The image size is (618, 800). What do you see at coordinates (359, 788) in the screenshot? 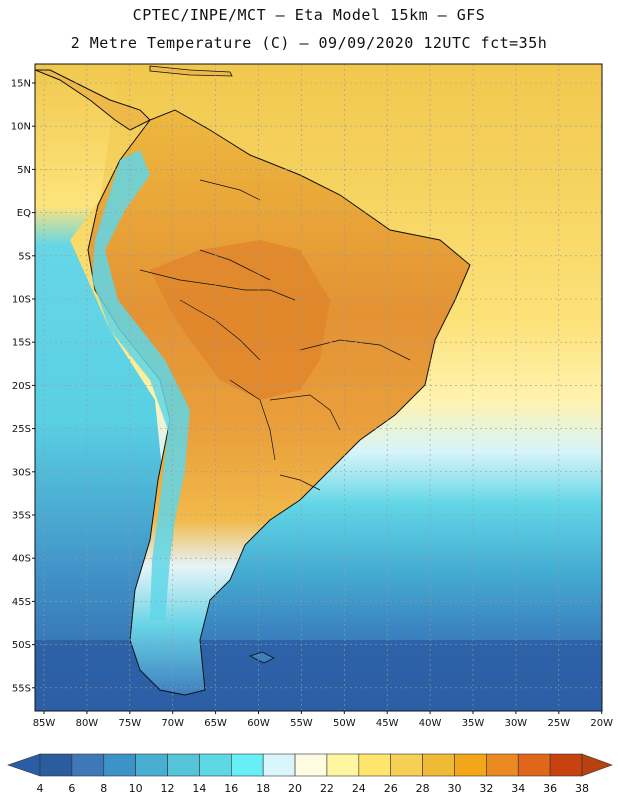
I see `colorbar-label: 24` at bounding box center [359, 788].